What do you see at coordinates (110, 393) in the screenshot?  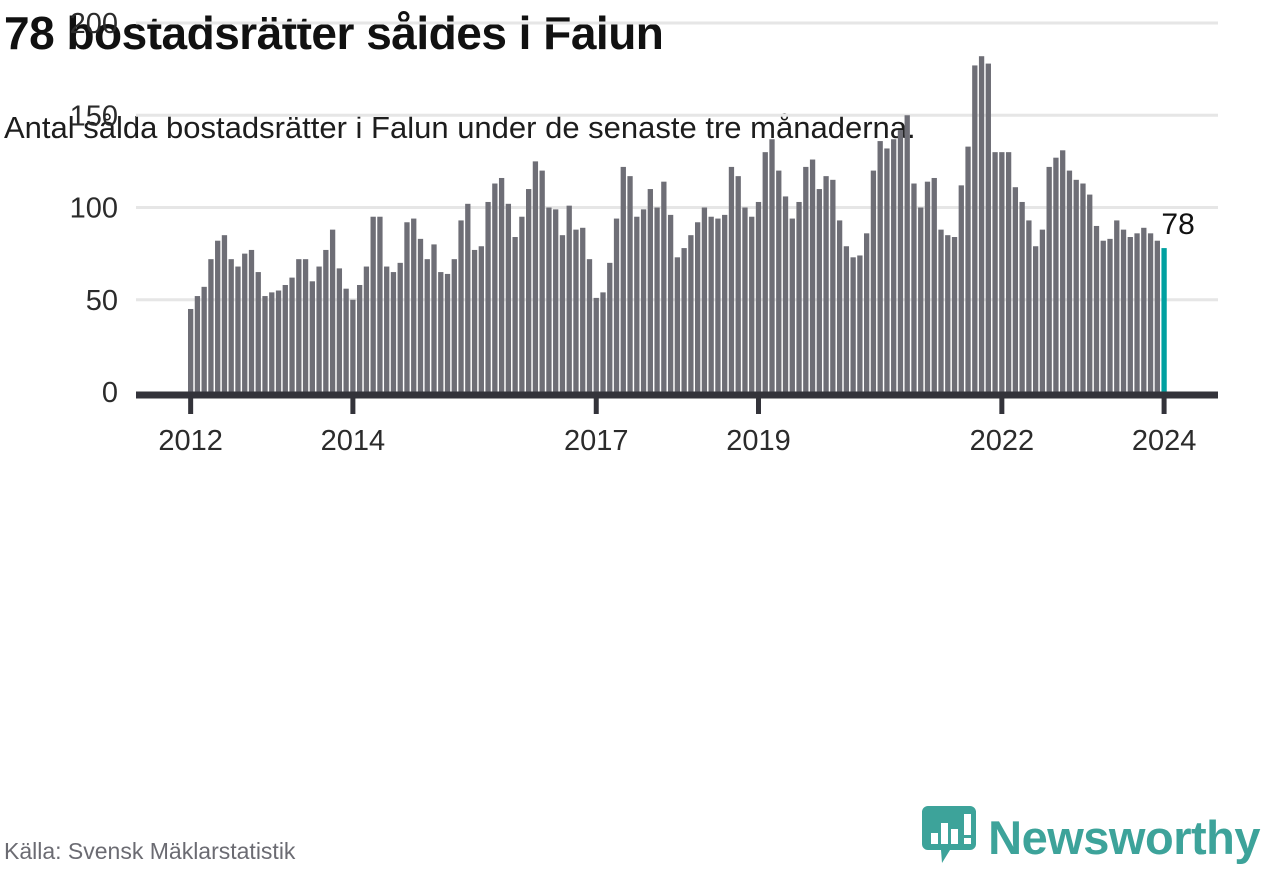 I see `y-axis-tick-label: 0` at bounding box center [110, 393].